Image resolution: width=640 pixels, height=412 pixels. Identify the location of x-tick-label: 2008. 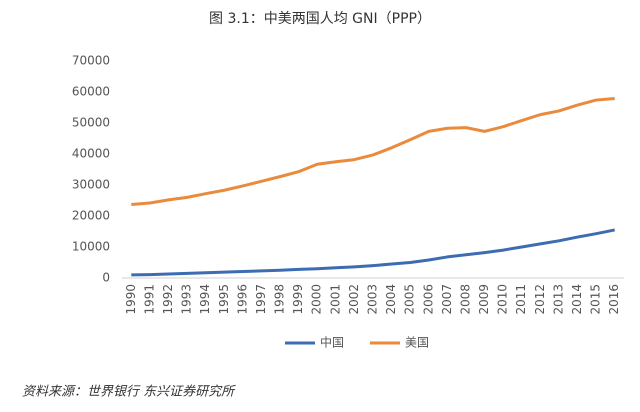
(465, 299).